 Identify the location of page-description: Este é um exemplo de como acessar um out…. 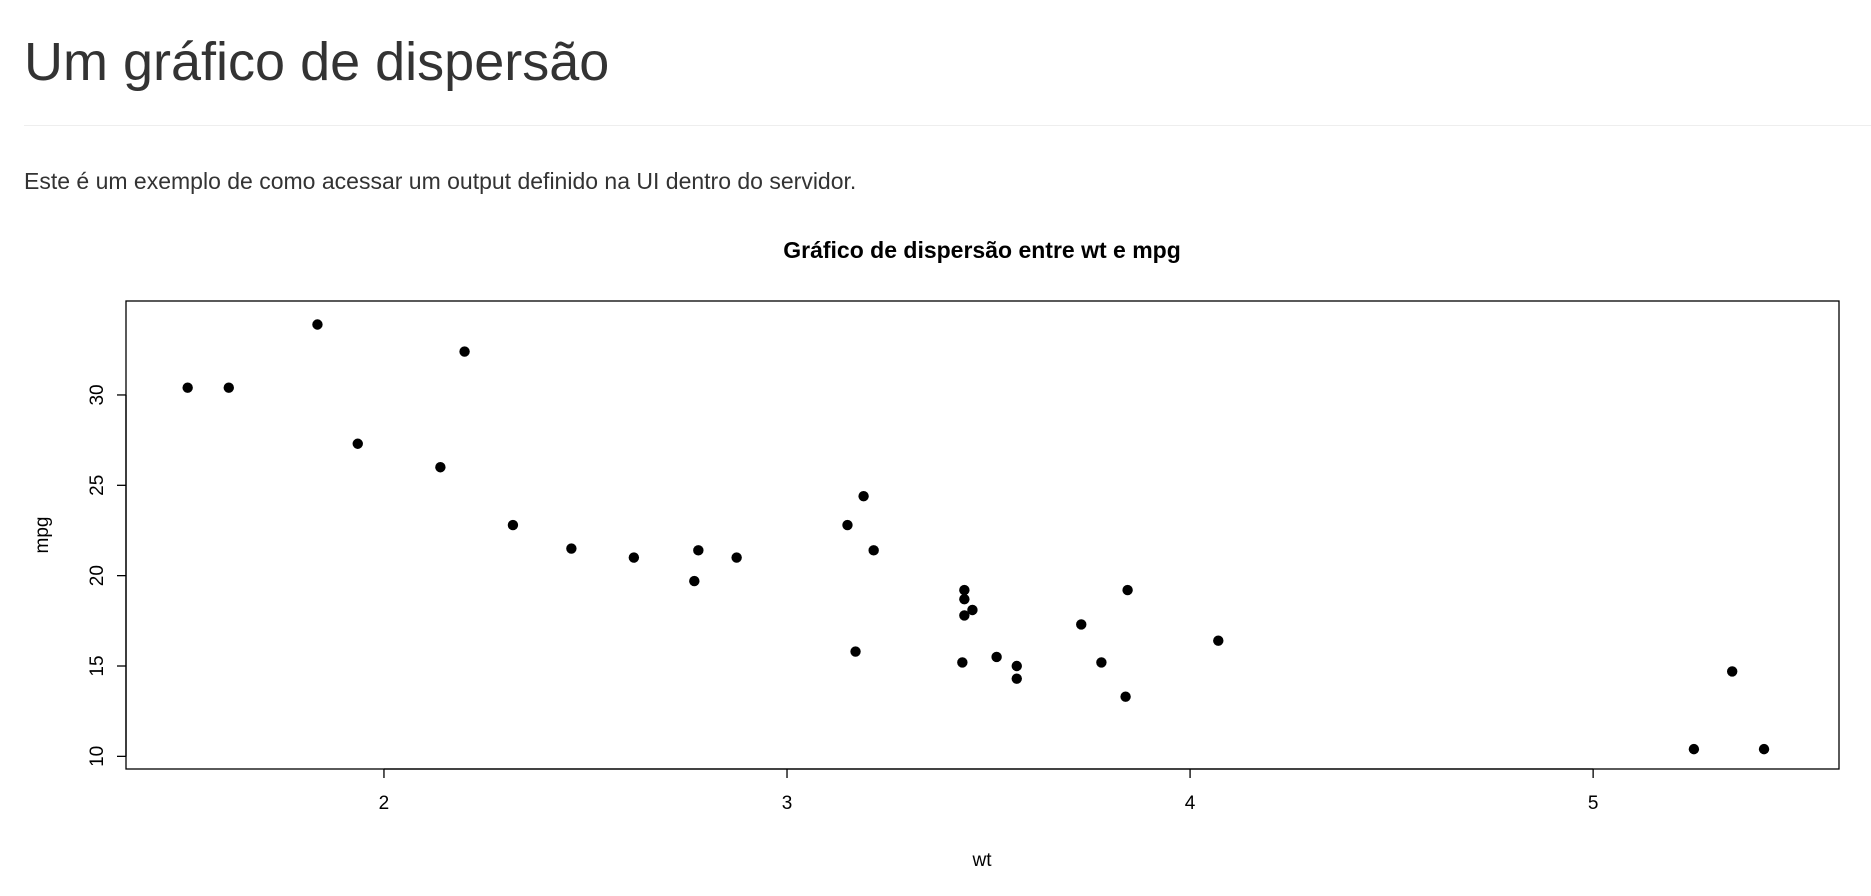
(440, 181).